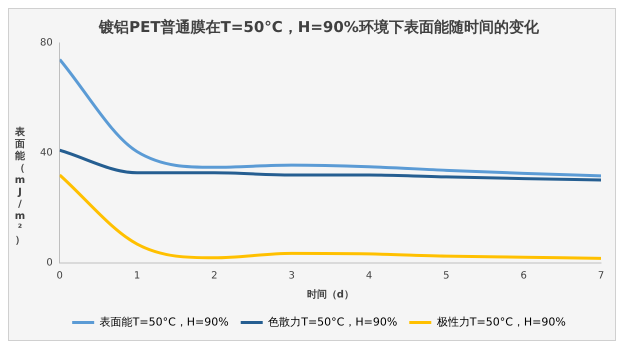 This screenshot has height=349, width=624. Describe the element at coordinates (523, 276) in the screenshot. I see `x-tick-label: 6` at that location.